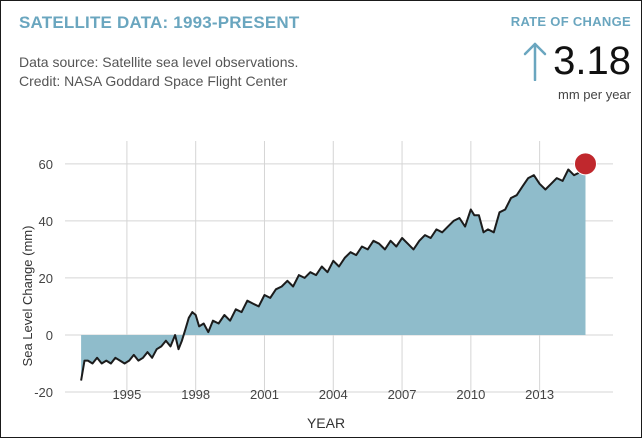 This screenshot has height=438, width=642. What do you see at coordinates (43, 392) in the screenshot?
I see `y-tick-label: -20` at bounding box center [43, 392].